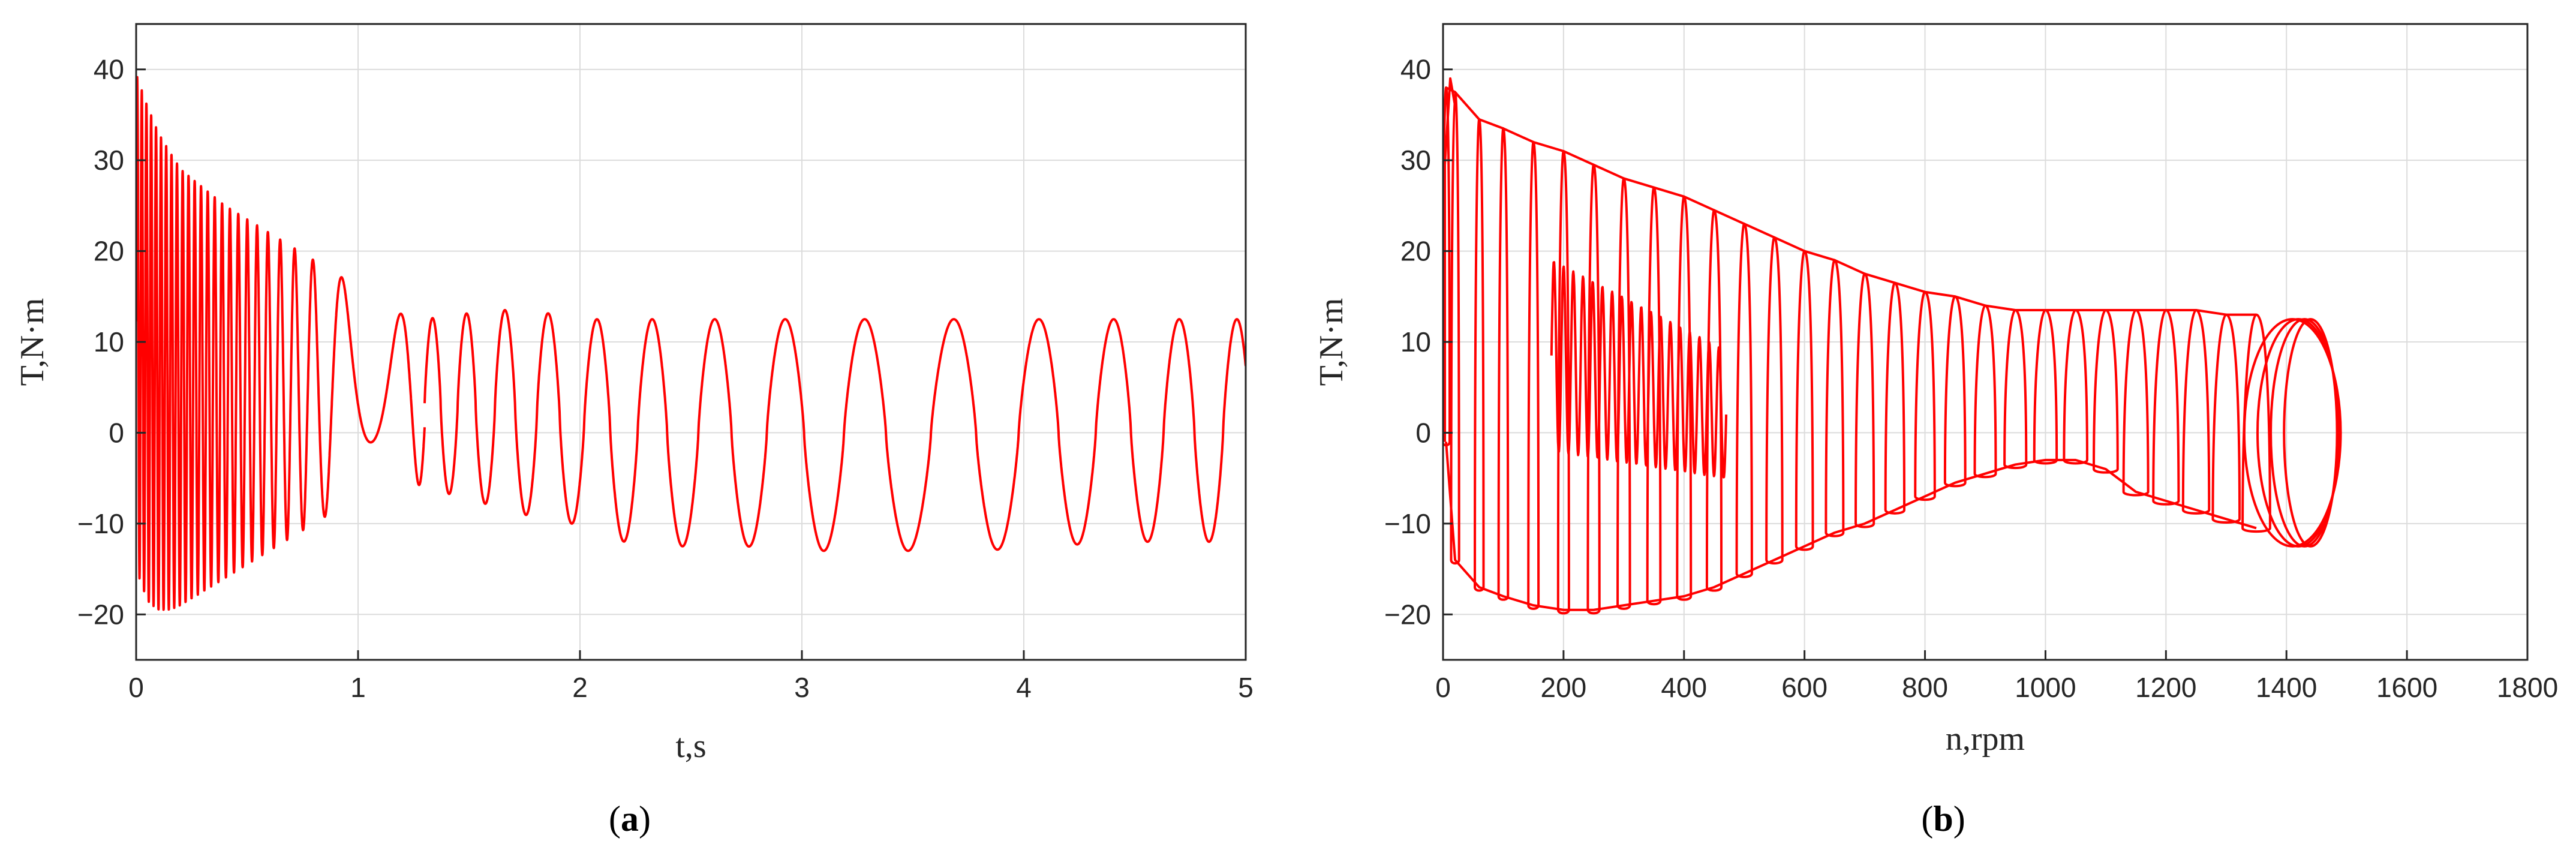 The width and height of the screenshot is (2576, 850). What do you see at coordinates (645, 819) in the screenshot?
I see `caption-a-close: )` at bounding box center [645, 819].